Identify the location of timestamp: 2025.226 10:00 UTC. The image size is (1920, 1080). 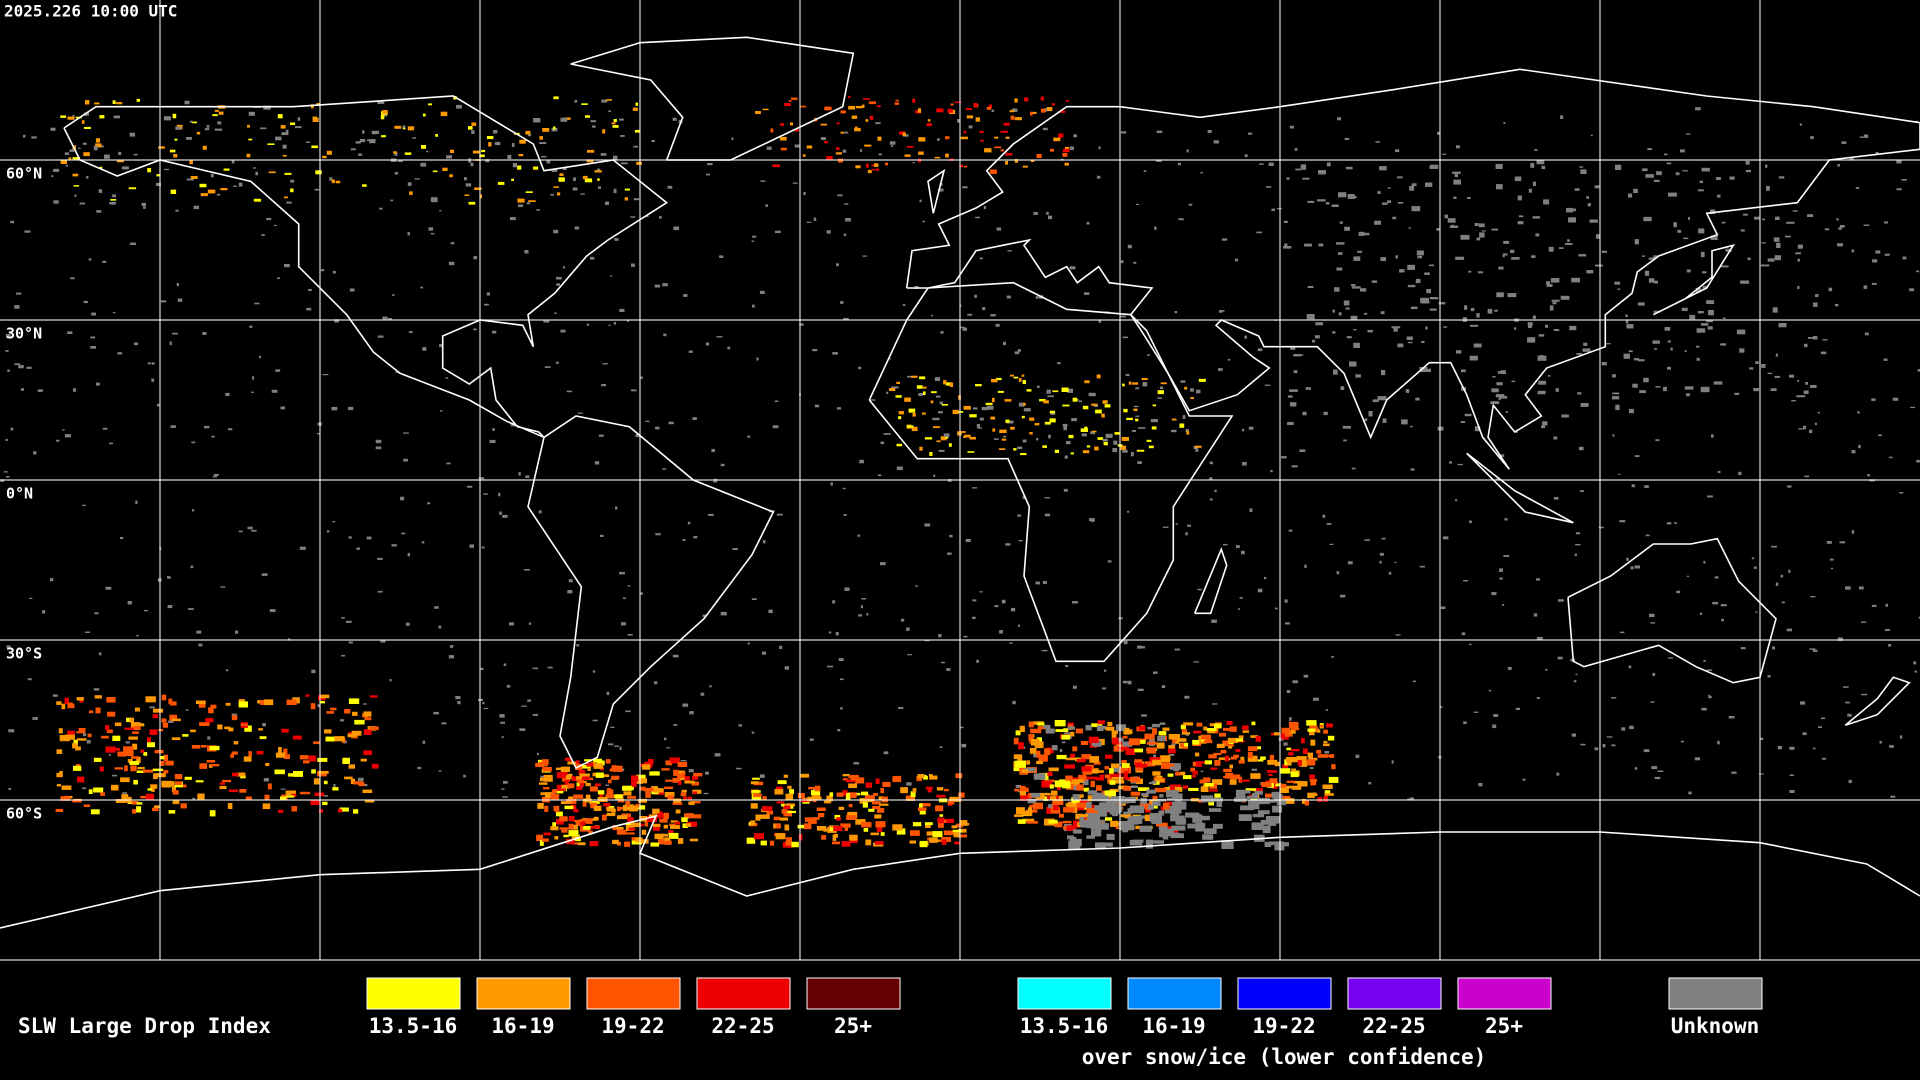
(90, 11).